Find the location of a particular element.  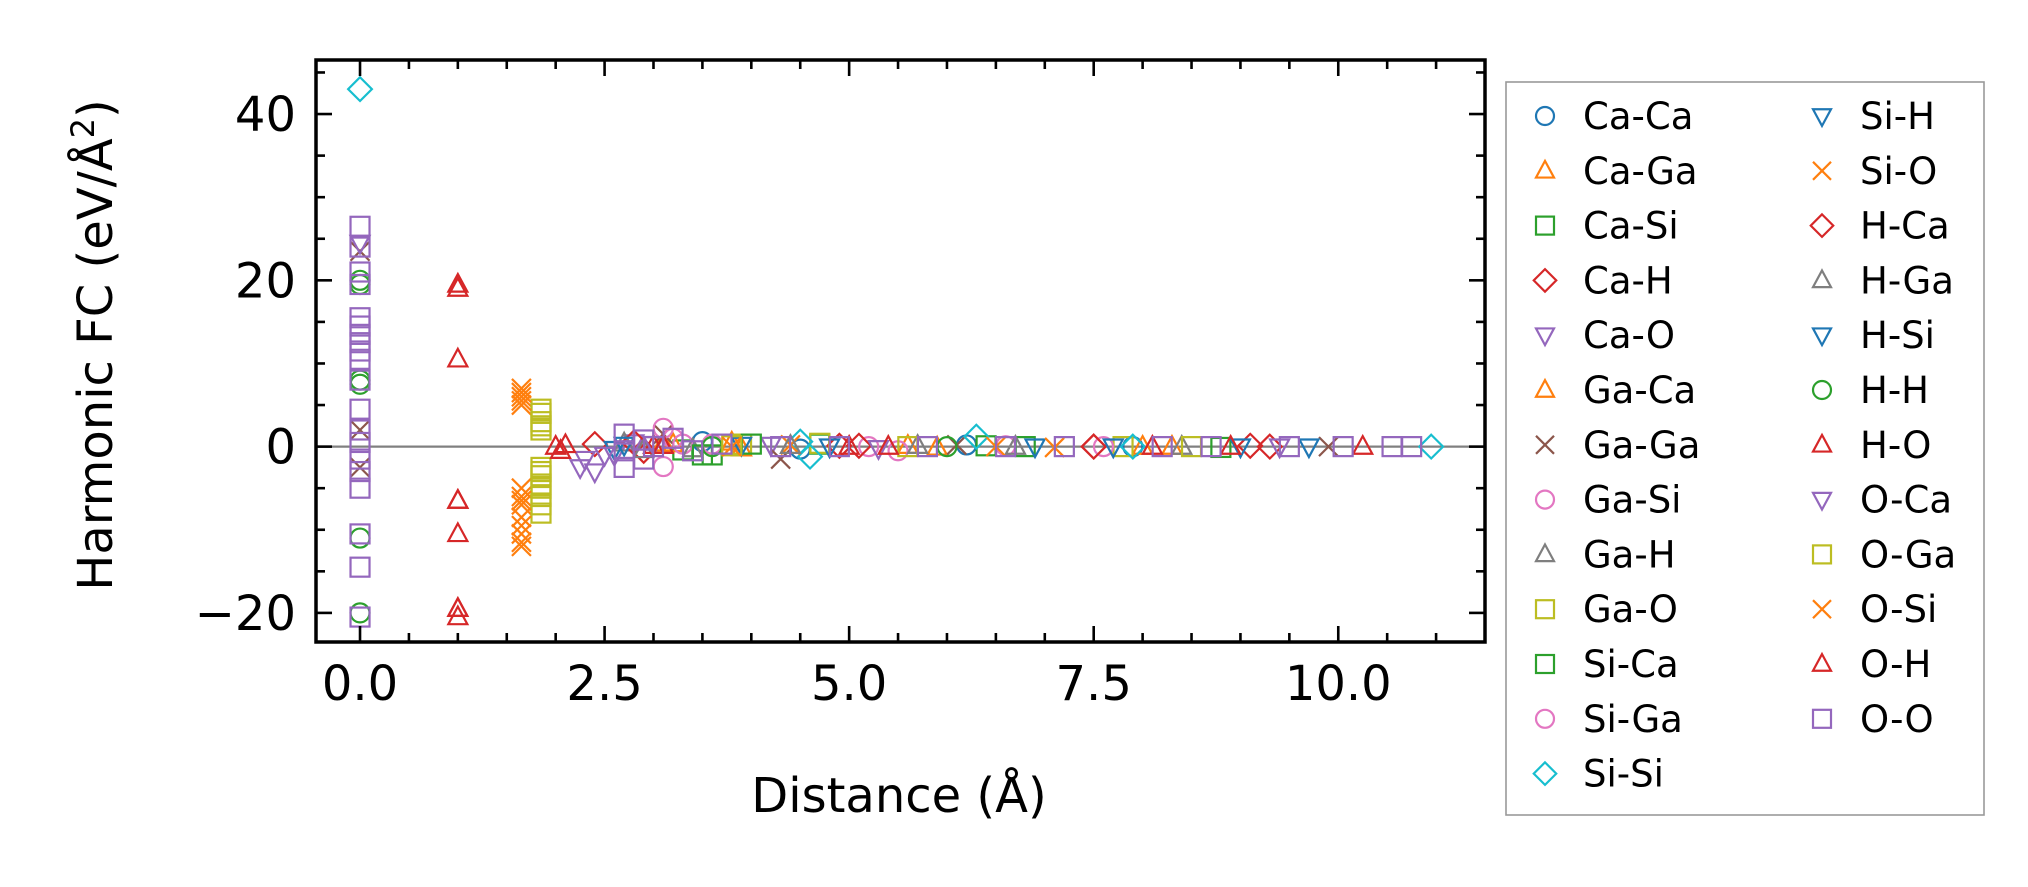

legend-marker-si-si is located at coordinates (1545, 773).